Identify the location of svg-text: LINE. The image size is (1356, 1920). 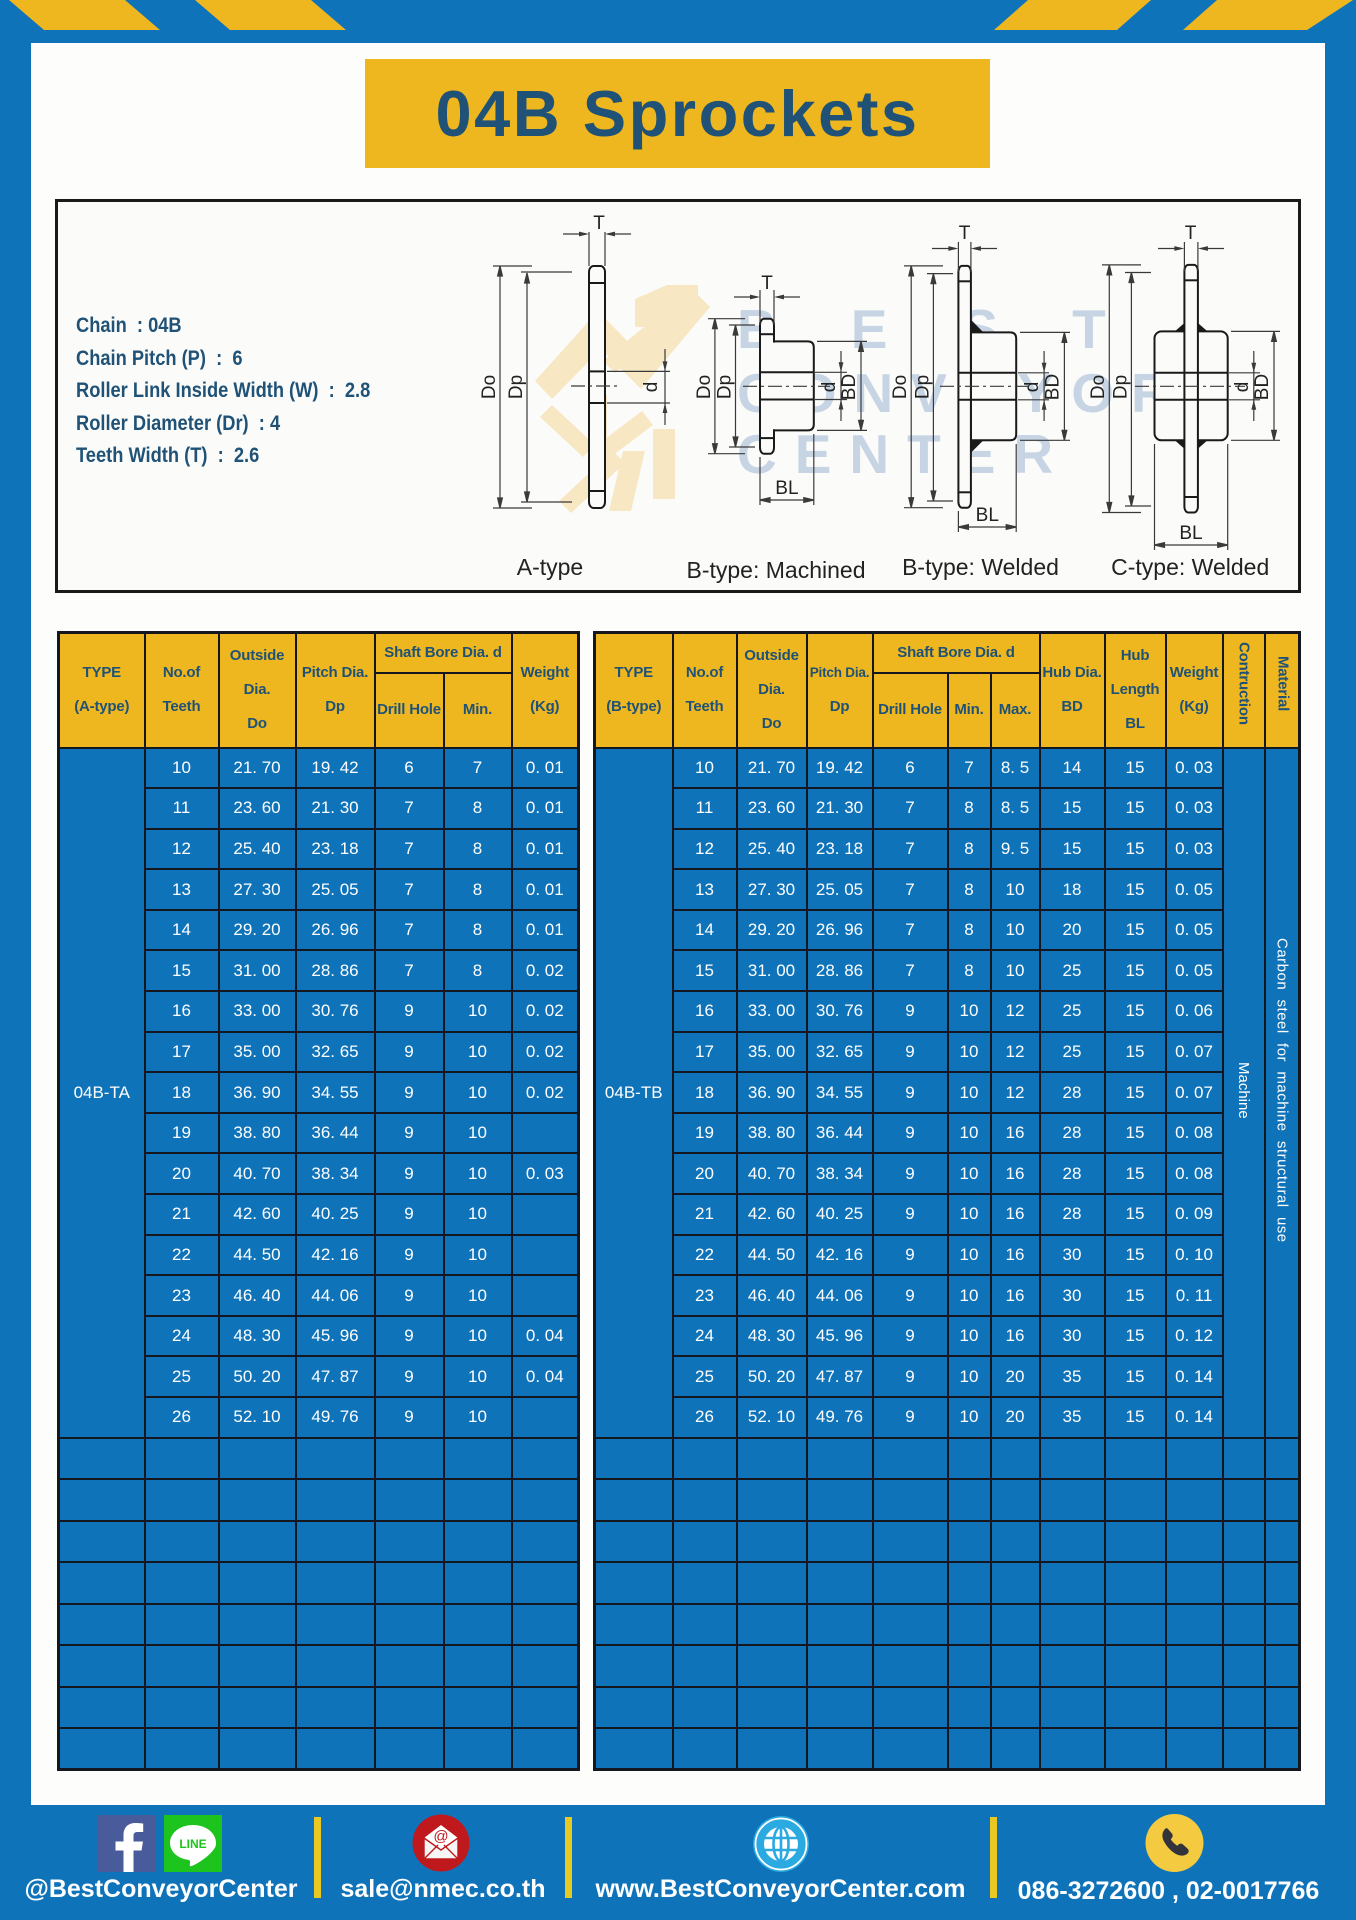
(192, 1844).